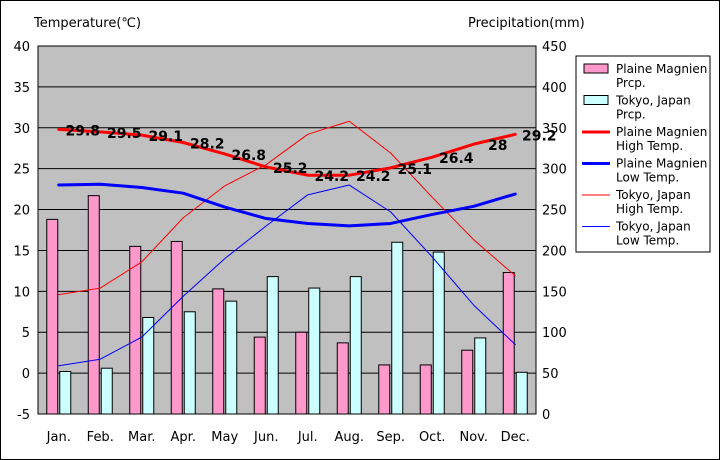  What do you see at coordinates (26, 333) in the screenshot?
I see `left-tick-label: 5` at bounding box center [26, 333].